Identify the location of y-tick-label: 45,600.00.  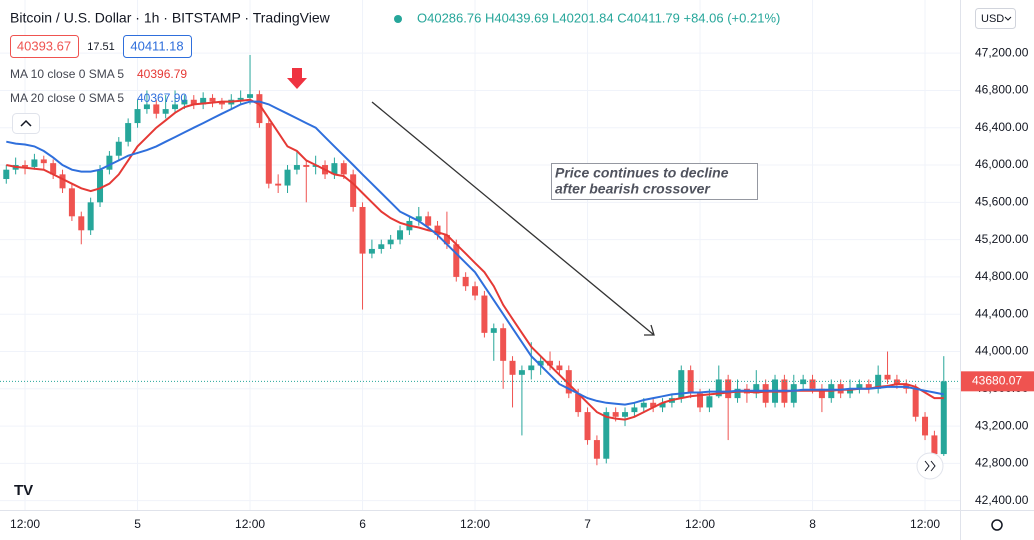
(1002, 201).